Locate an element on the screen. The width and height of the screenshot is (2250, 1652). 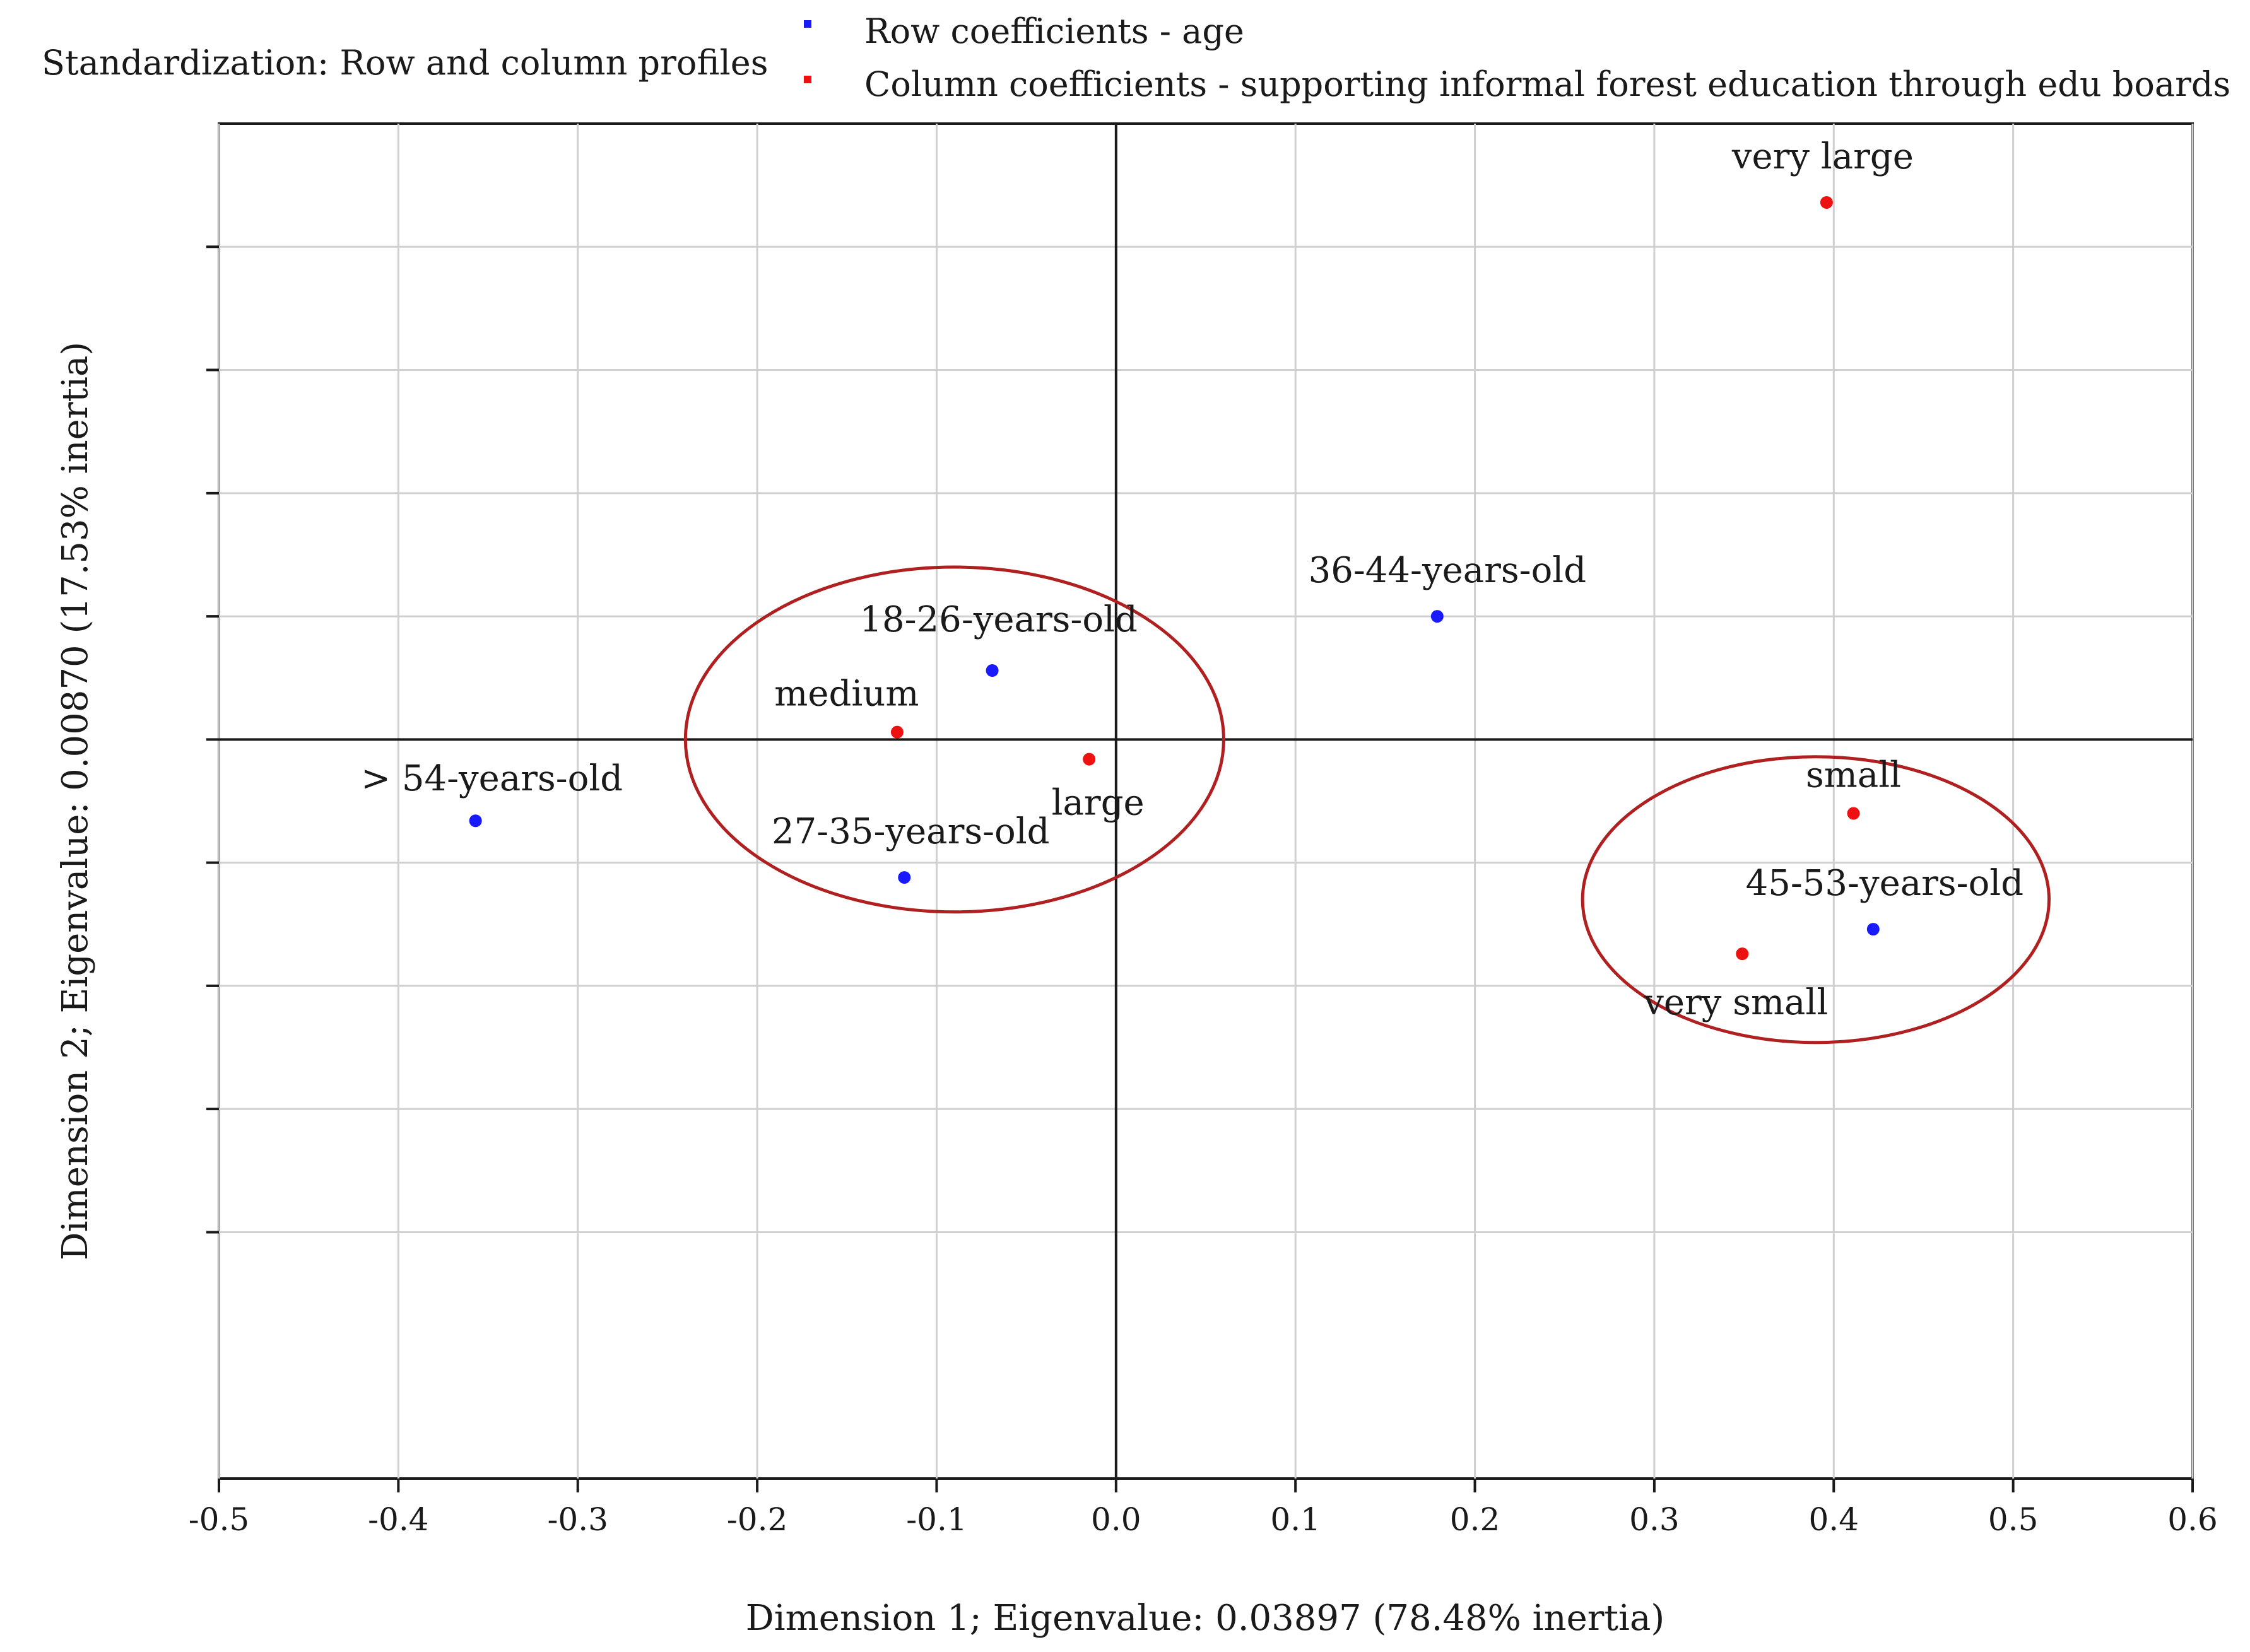
standardization-label: Standardization: Row and column profiles is located at coordinates (405, 63).